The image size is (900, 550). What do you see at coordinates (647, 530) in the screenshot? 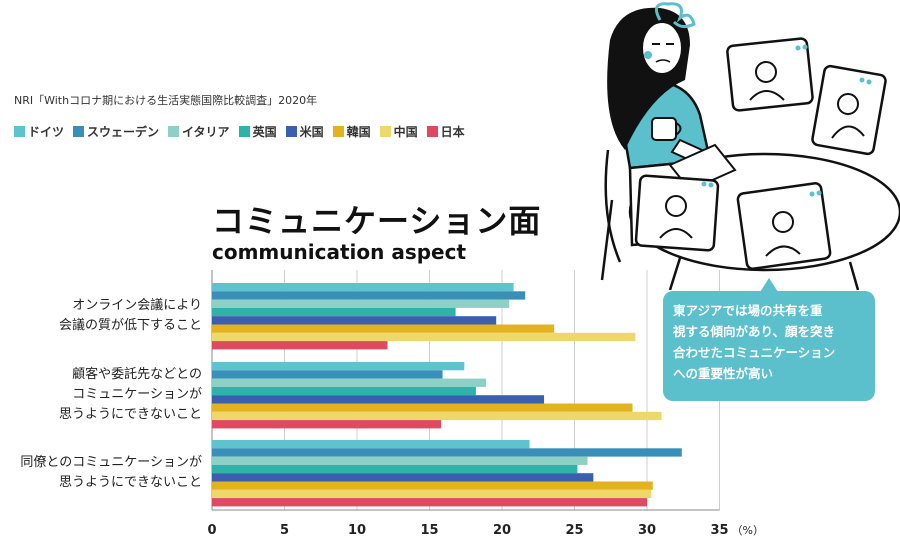
I see `x-tick-label: 30` at bounding box center [647, 530].